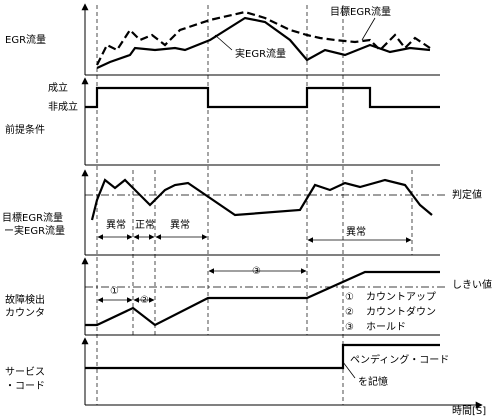 The height and width of the screenshot is (417, 497). I want to click on legend-marker: ③, so click(349, 327).